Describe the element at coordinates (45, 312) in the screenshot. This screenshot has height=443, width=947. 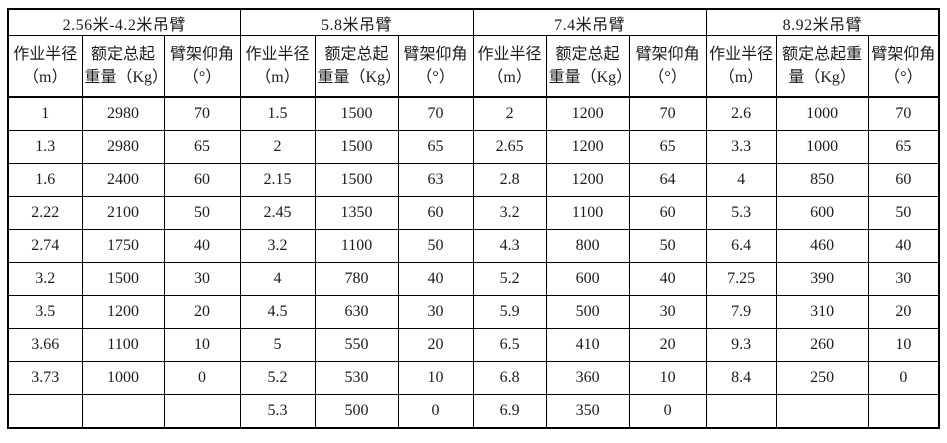
I see `table-cell: 3.5` at that location.